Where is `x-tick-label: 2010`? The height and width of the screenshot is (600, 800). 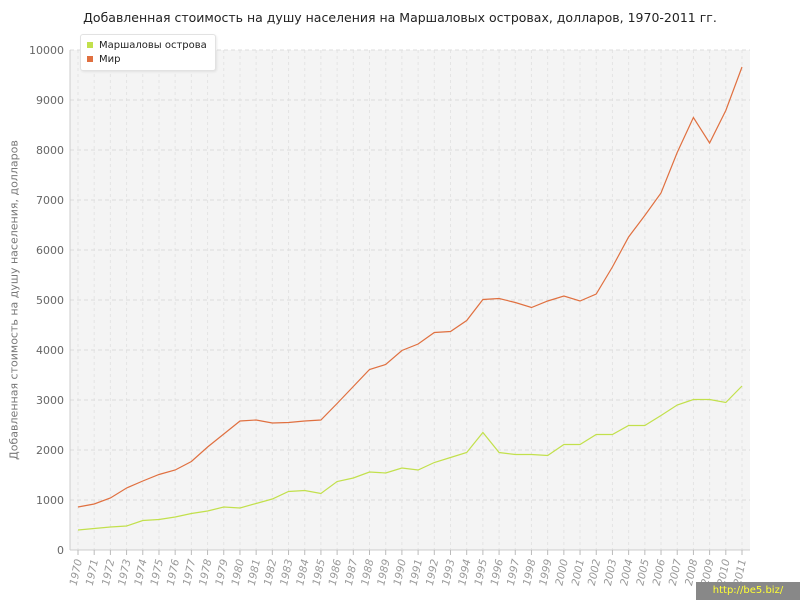
x-tick-label: 2010 is located at coordinates (723, 572).